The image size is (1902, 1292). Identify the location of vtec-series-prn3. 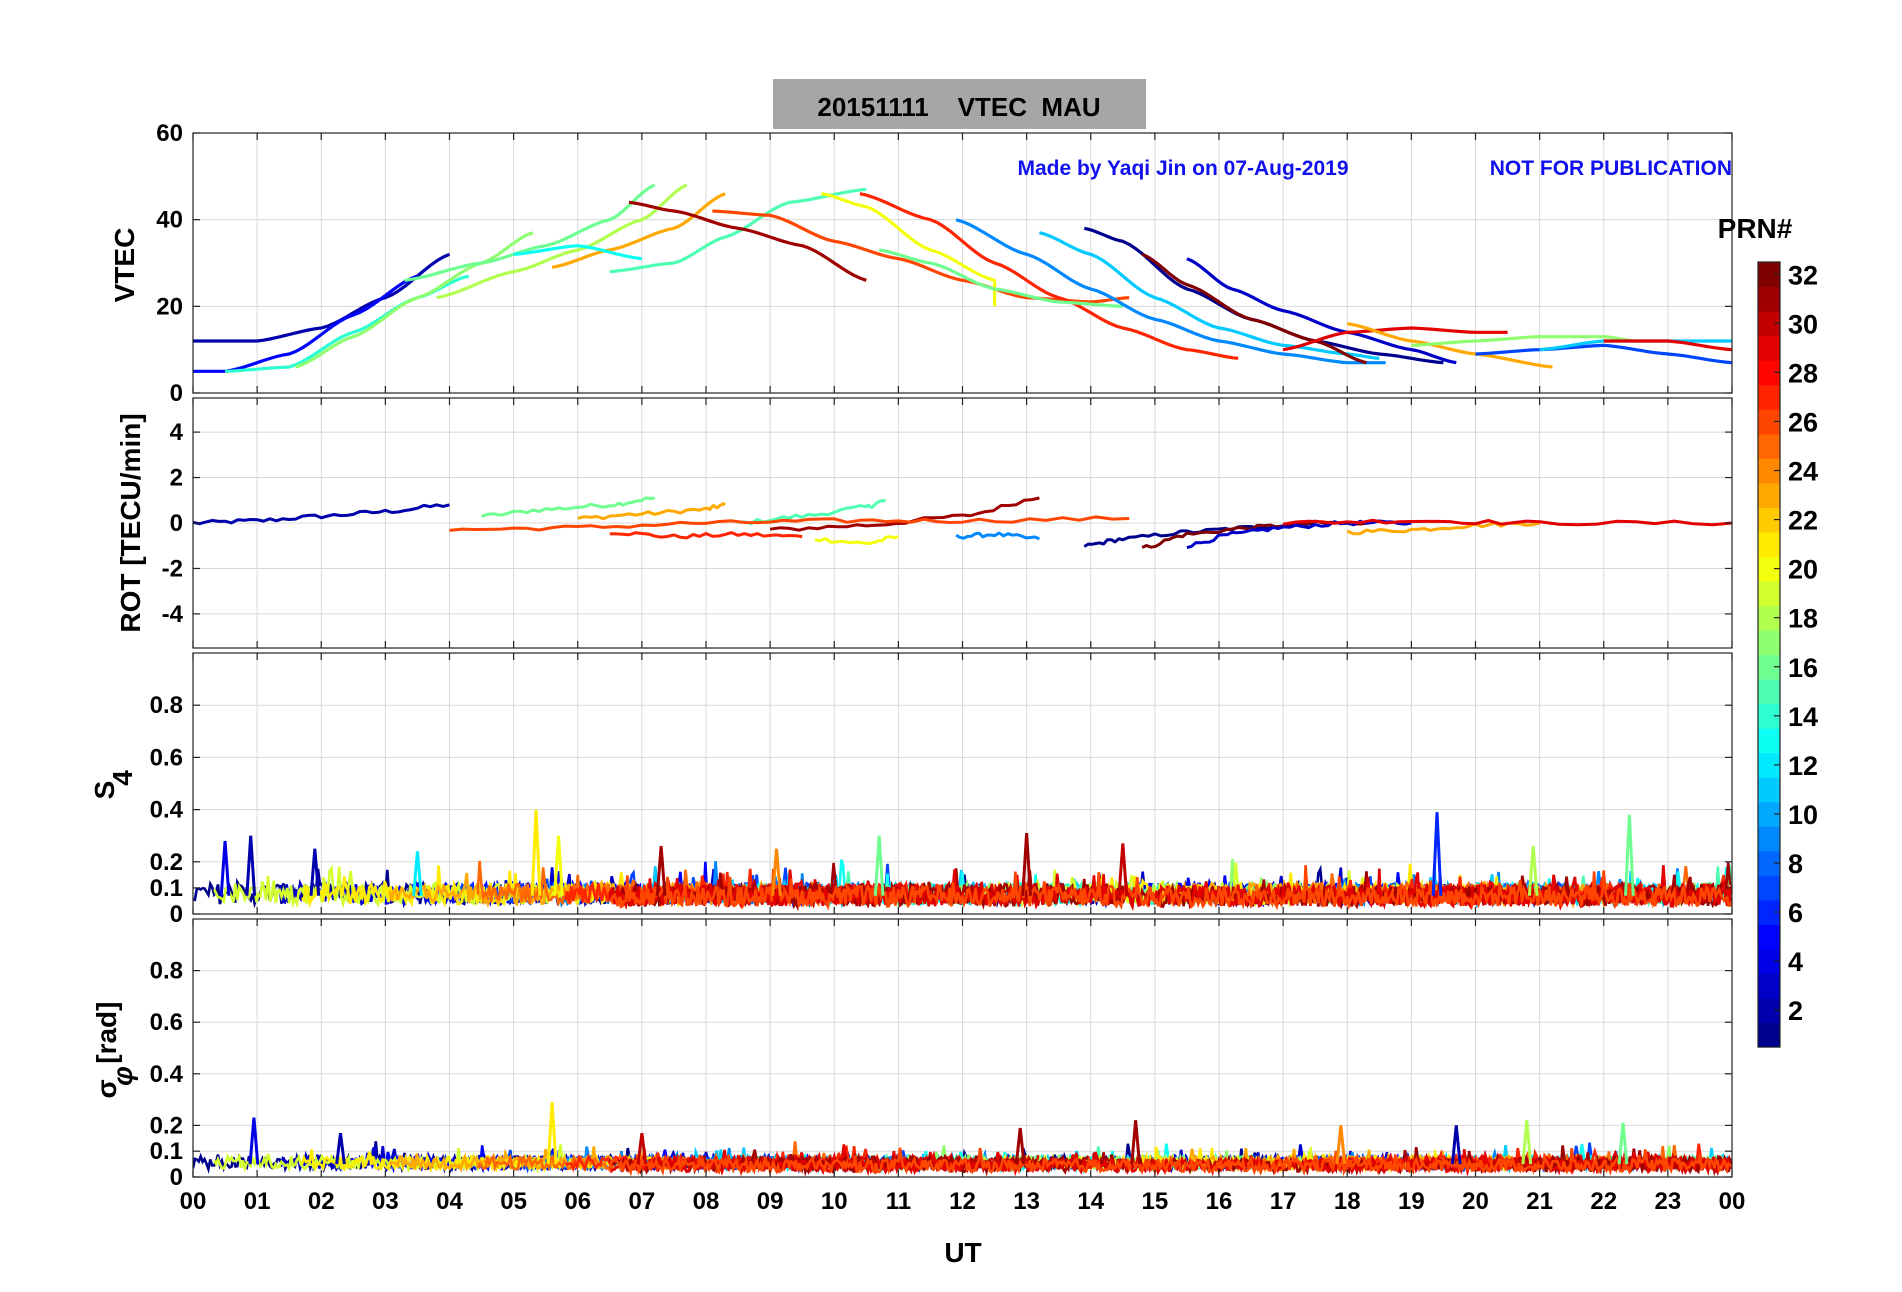
(1321, 311).